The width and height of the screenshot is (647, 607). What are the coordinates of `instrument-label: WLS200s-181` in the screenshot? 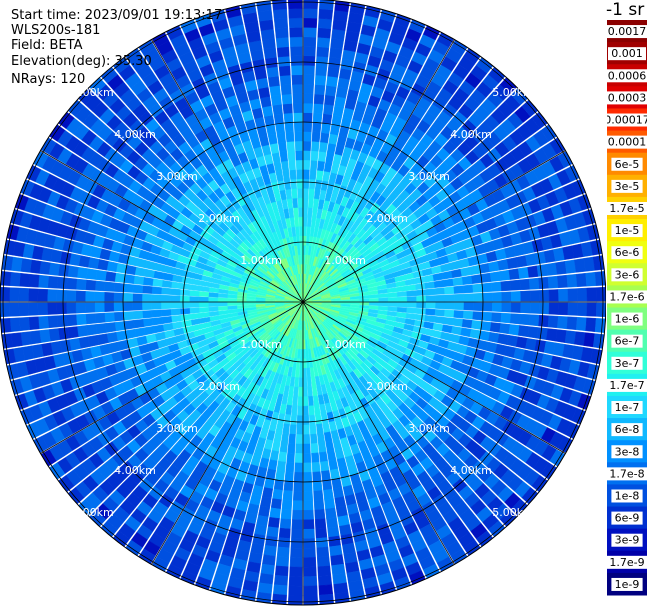 It's located at (56, 30).